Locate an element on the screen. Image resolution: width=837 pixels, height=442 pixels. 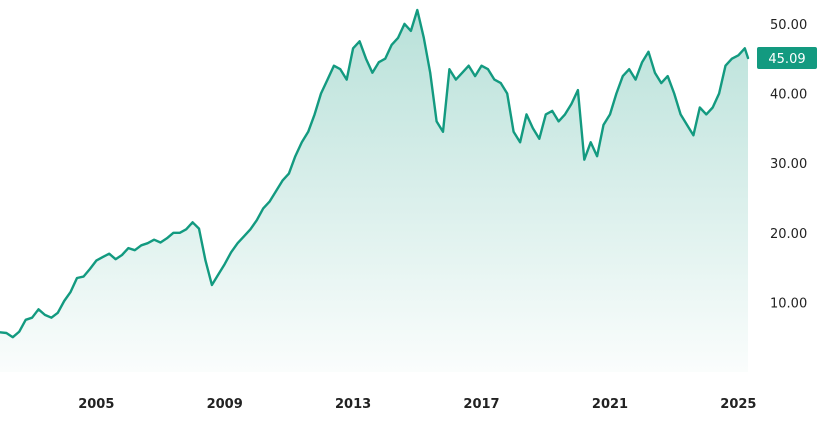
y-tick-label: 10.00 is located at coordinates (788, 303).